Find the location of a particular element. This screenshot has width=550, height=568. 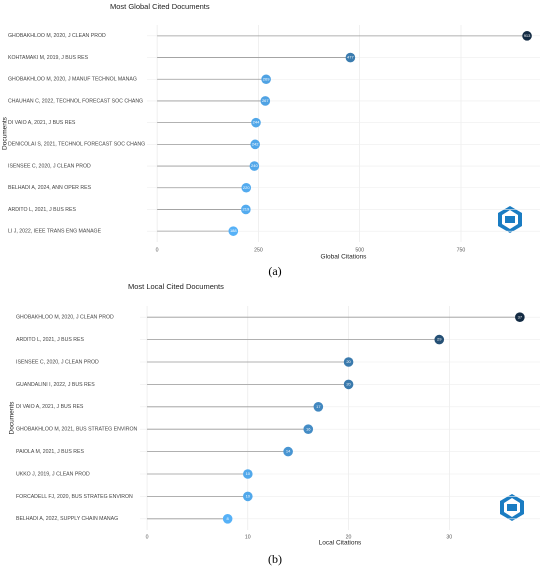

x-tick-label: 750 is located at coordinates (461, 250).